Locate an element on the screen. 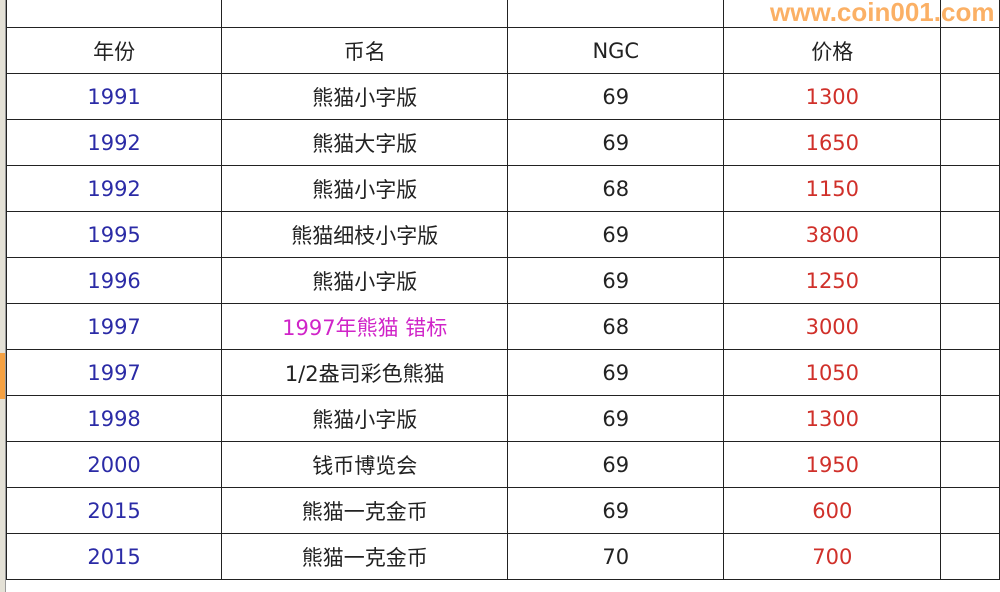  header-name: 币名 is located at coordinates (365, 50).